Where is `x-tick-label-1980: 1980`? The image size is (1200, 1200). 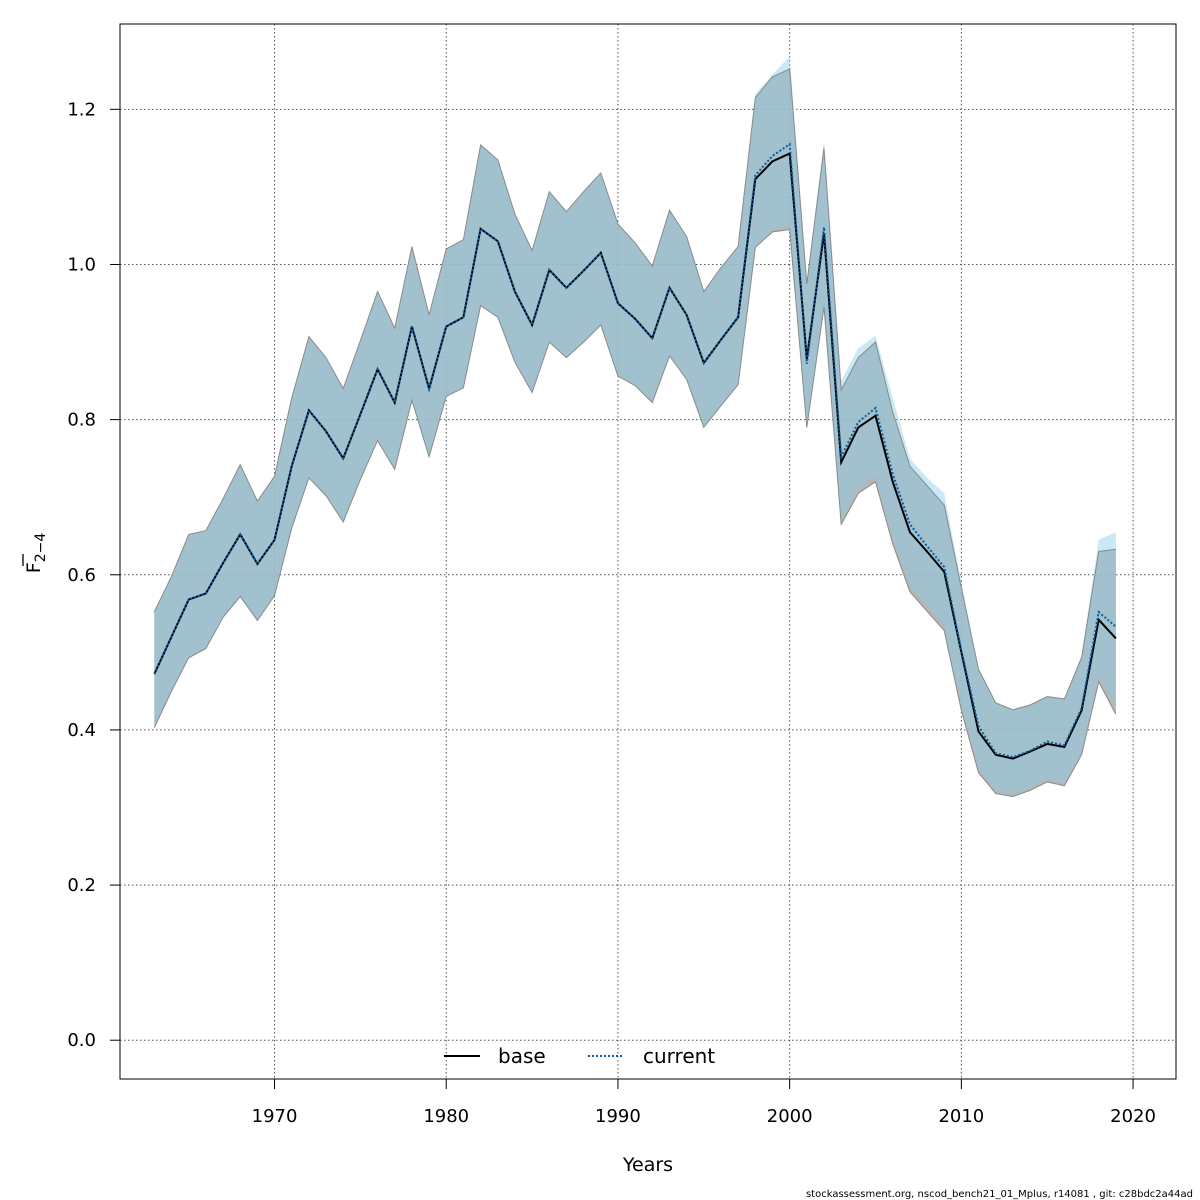 x-tick-label-1980: 1980 is located at coordinates (446, 1116).